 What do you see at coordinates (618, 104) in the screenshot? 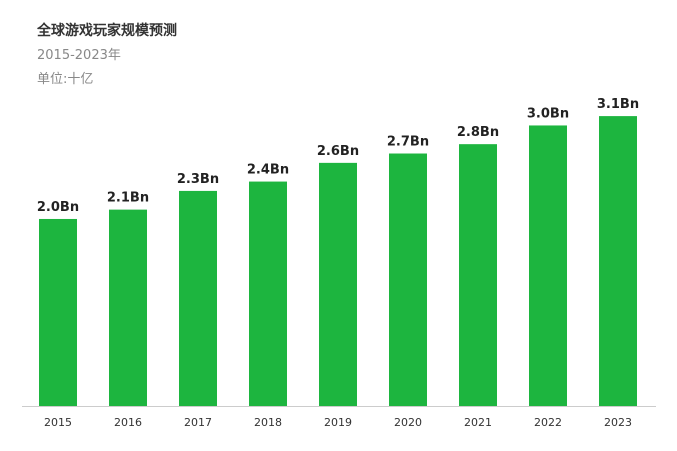
I see `data-label-2023: 3.1Bn` at bounding box center [618, 104].